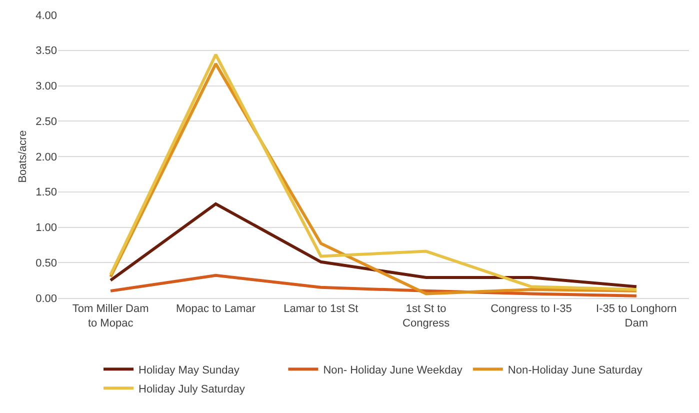 The image size is (699, 413). Describe the element at coordinates (46, 192) in the screenshot. I see `y-tick-label: 1.50` at that location.